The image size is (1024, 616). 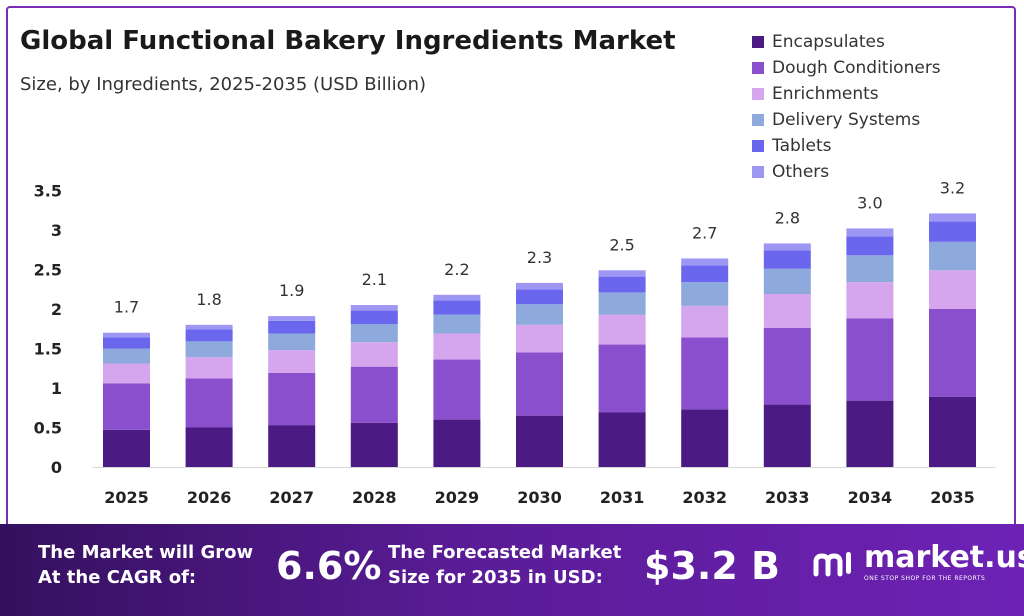 What do you see at coordinates (952, 497) in the screenshot?
I see `x-tick-label-2035: 2035` at bounding box center [952, 497].